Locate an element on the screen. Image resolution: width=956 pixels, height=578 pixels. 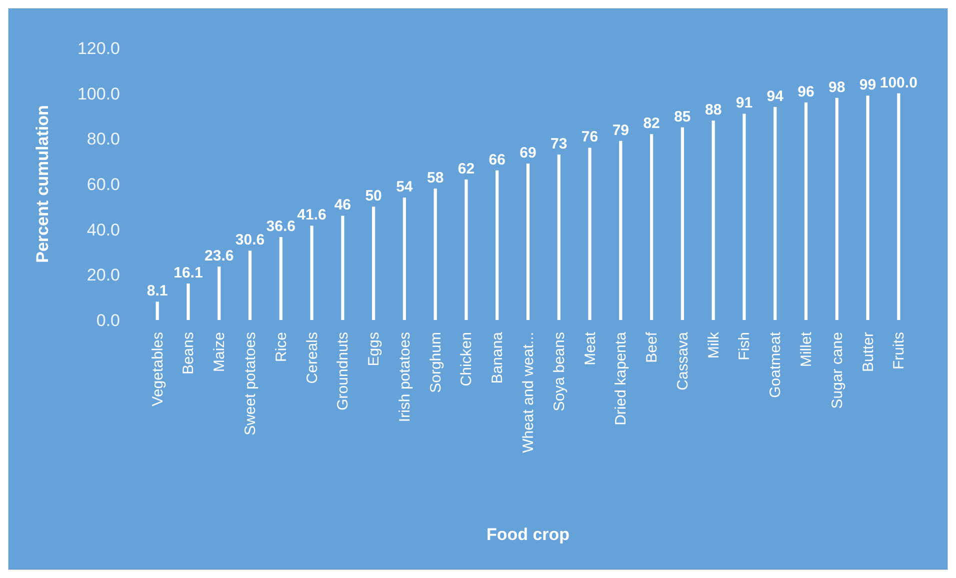
y-tick-label: 60.0 is located at coordinates (103, 184).